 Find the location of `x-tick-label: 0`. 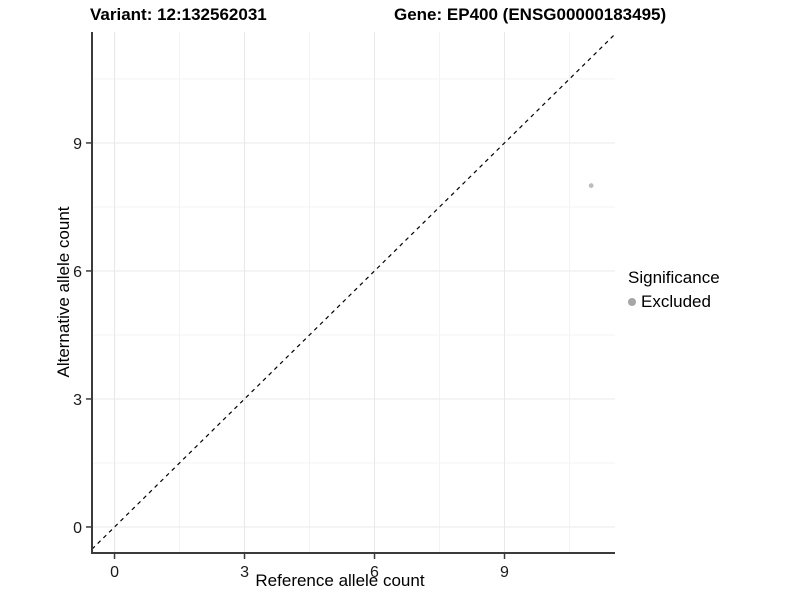

x-tick-label: 0 is located at coordinates (114, 572).